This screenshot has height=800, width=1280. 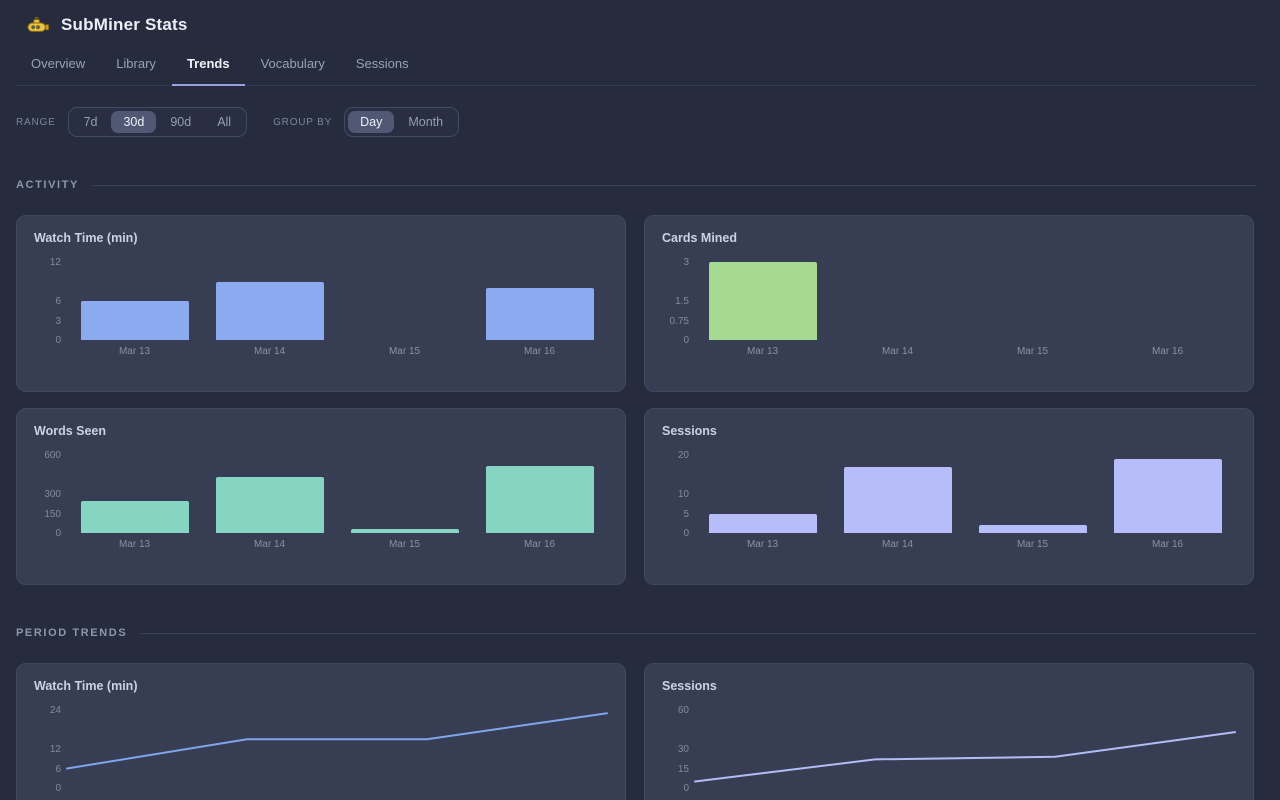 I want to click on y-axis-tick: 60, so click(x=683, y=710).